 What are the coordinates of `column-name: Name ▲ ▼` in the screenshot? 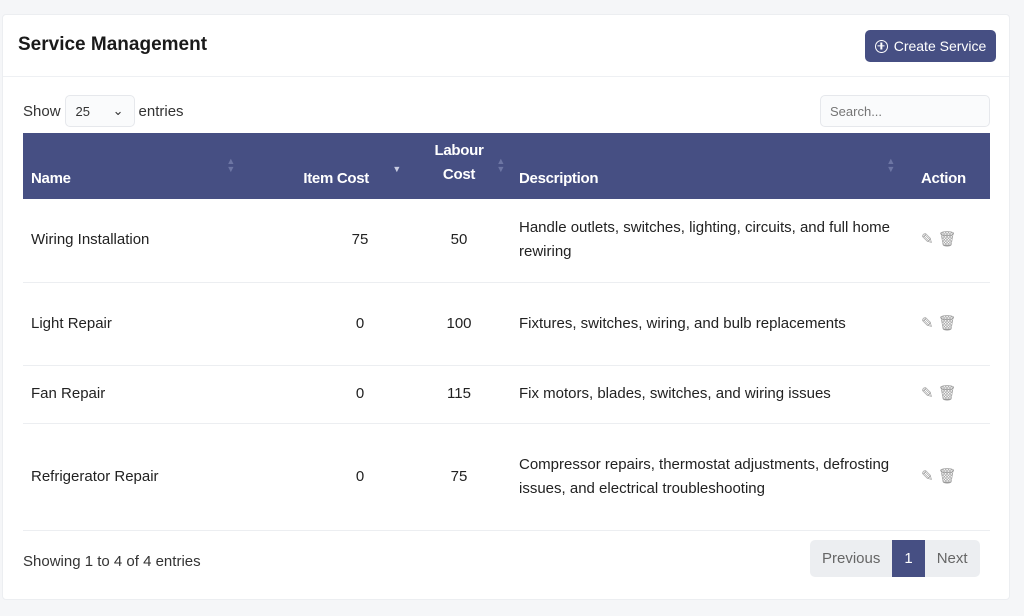 It's located at (132, 166).